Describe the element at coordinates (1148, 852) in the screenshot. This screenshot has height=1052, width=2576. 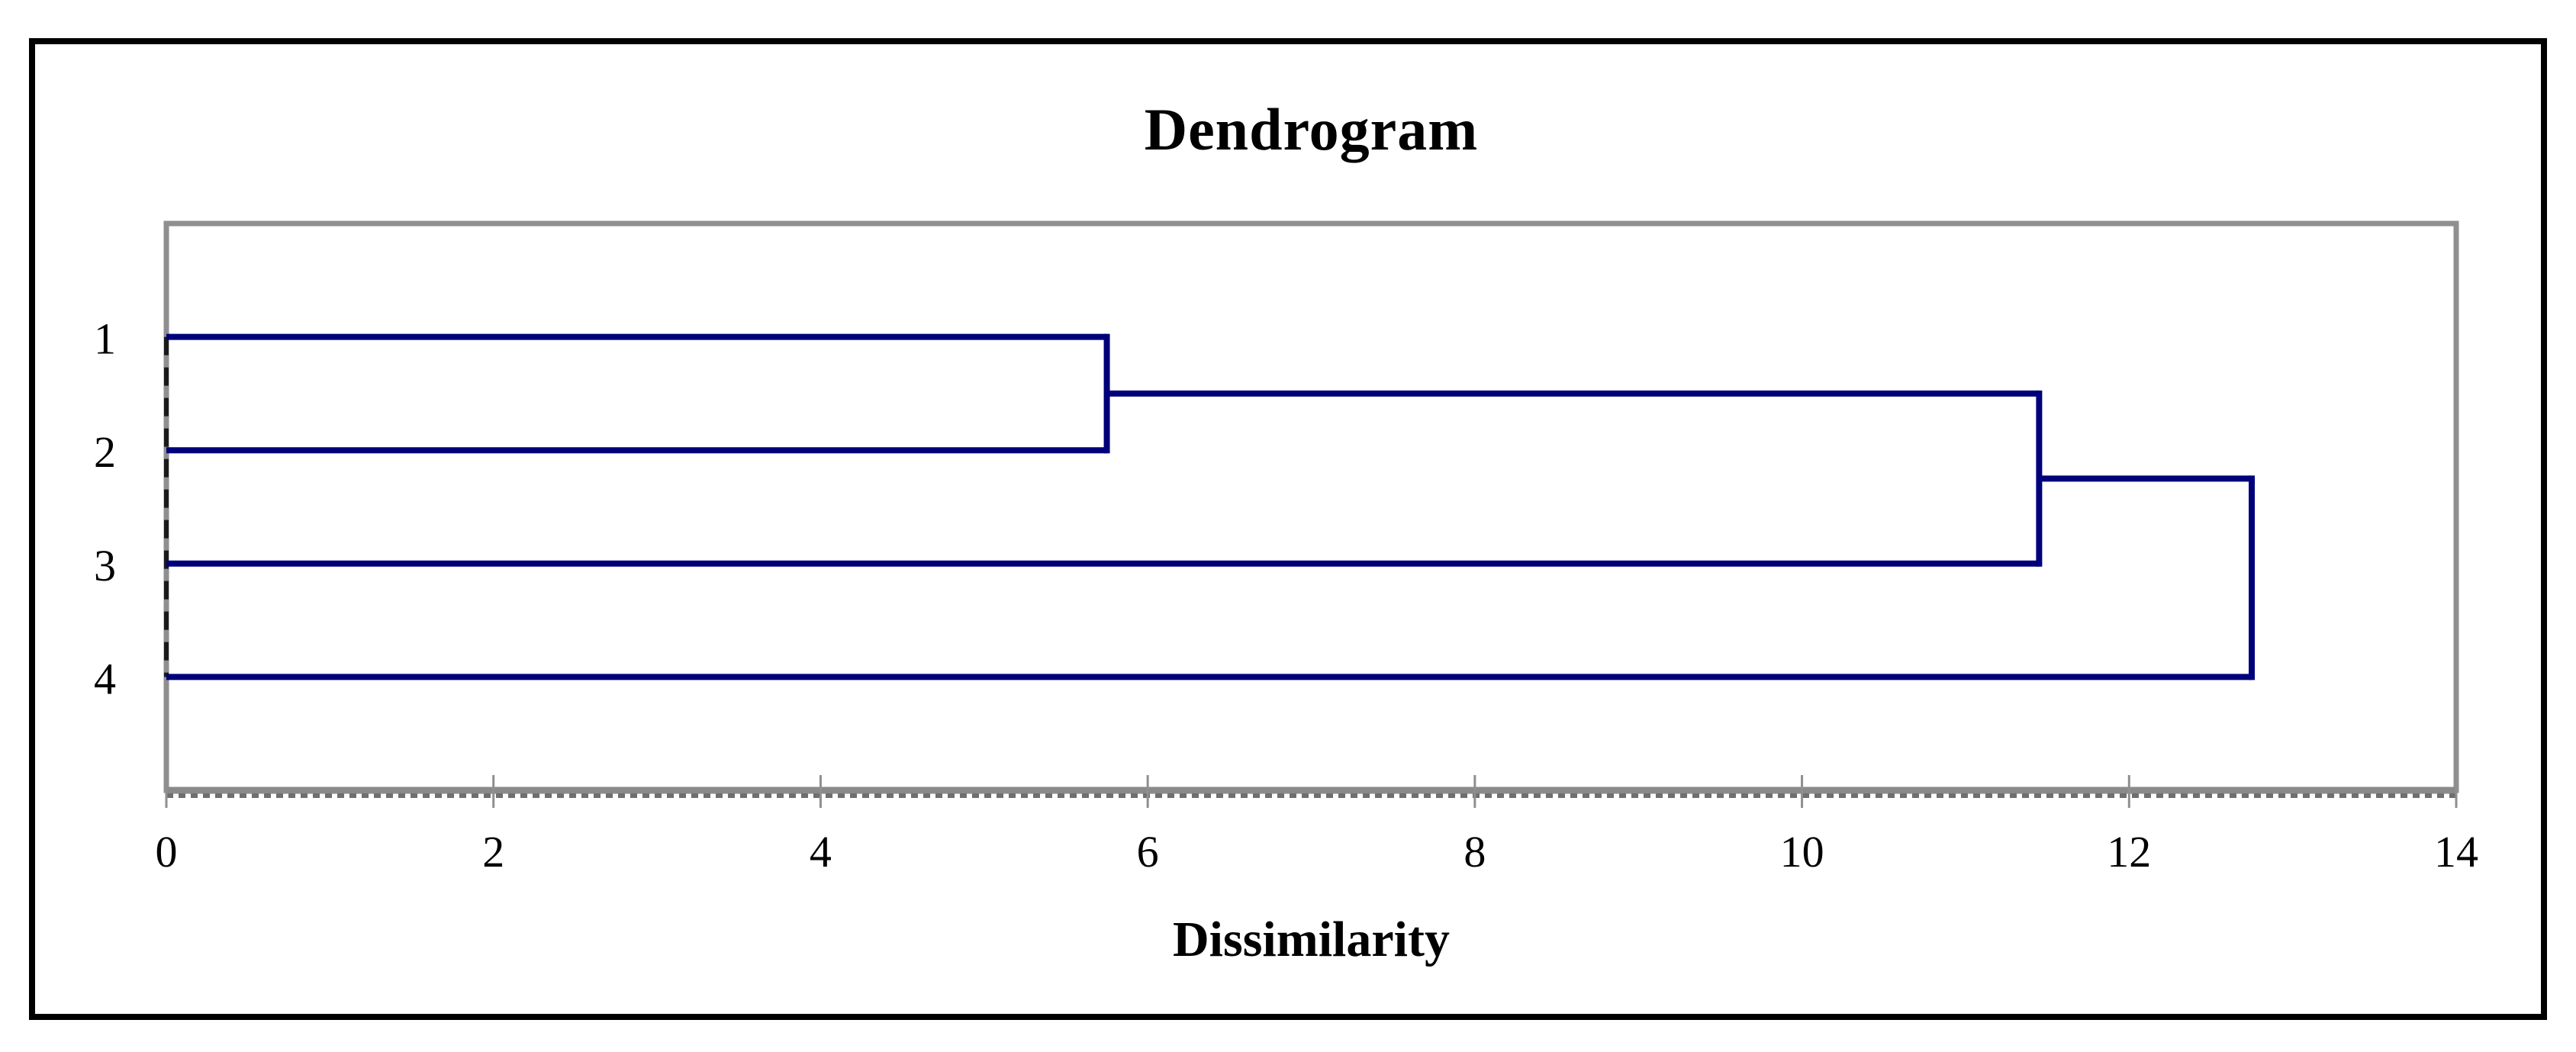
I see `x-axis-tick-label: 6` at that location.